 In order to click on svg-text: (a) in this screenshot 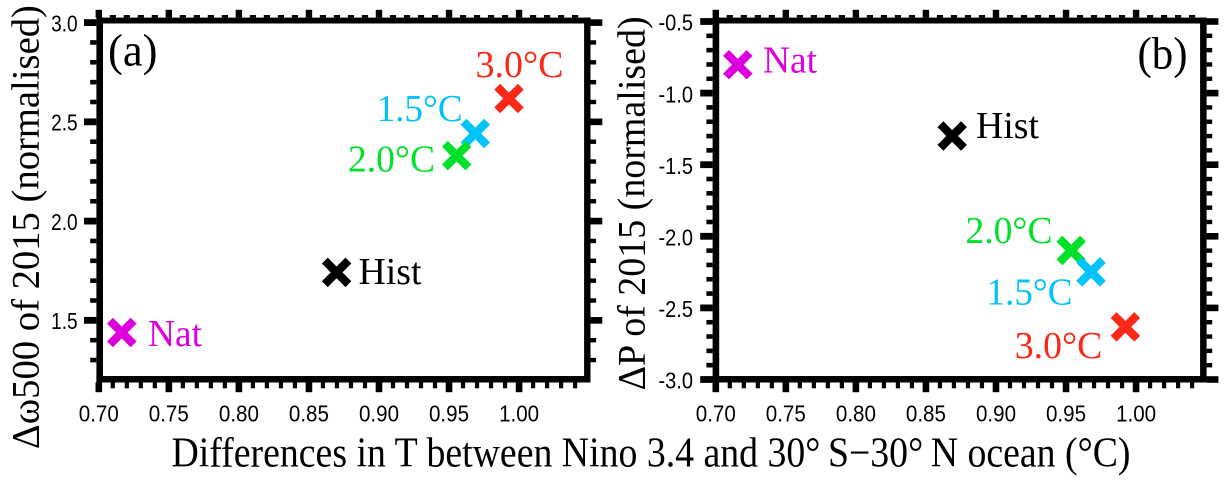, I will do `click(133, 51)`.